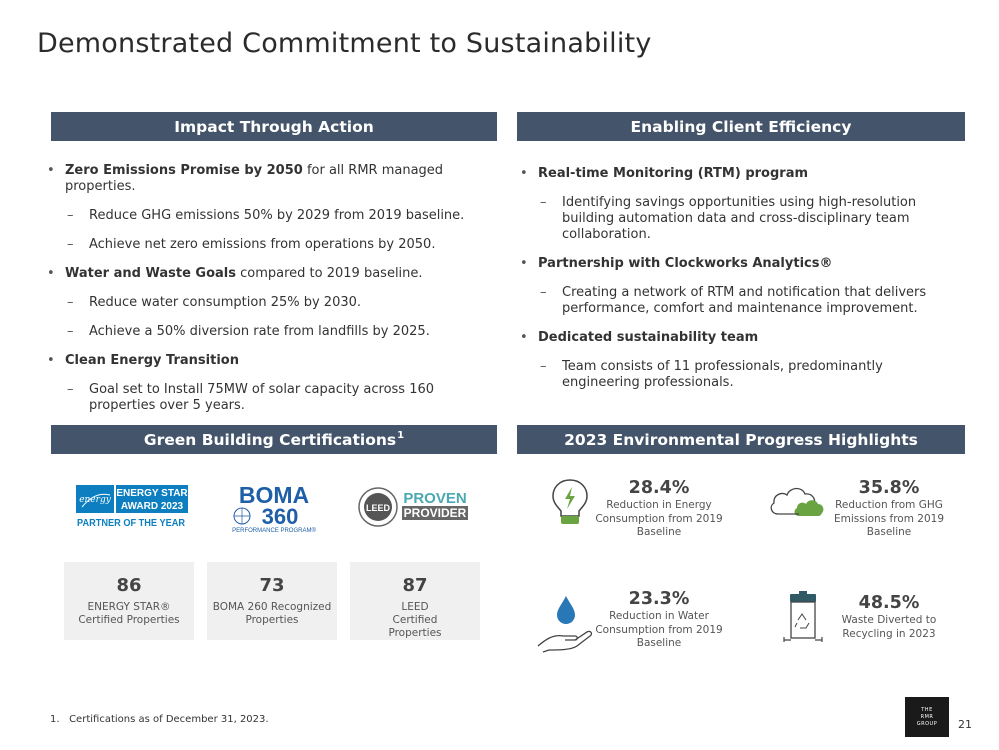 Image resolution: width=999 pixels, height=750 pixels. I want to click on cert-count: 87, so click(415, 585).